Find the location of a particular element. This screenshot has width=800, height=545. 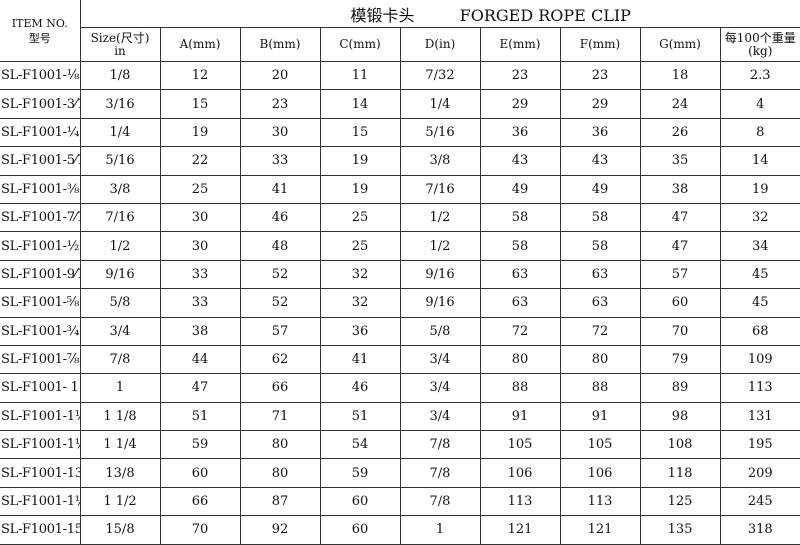

g-cell: 18 is located at coordinates (680, 76).